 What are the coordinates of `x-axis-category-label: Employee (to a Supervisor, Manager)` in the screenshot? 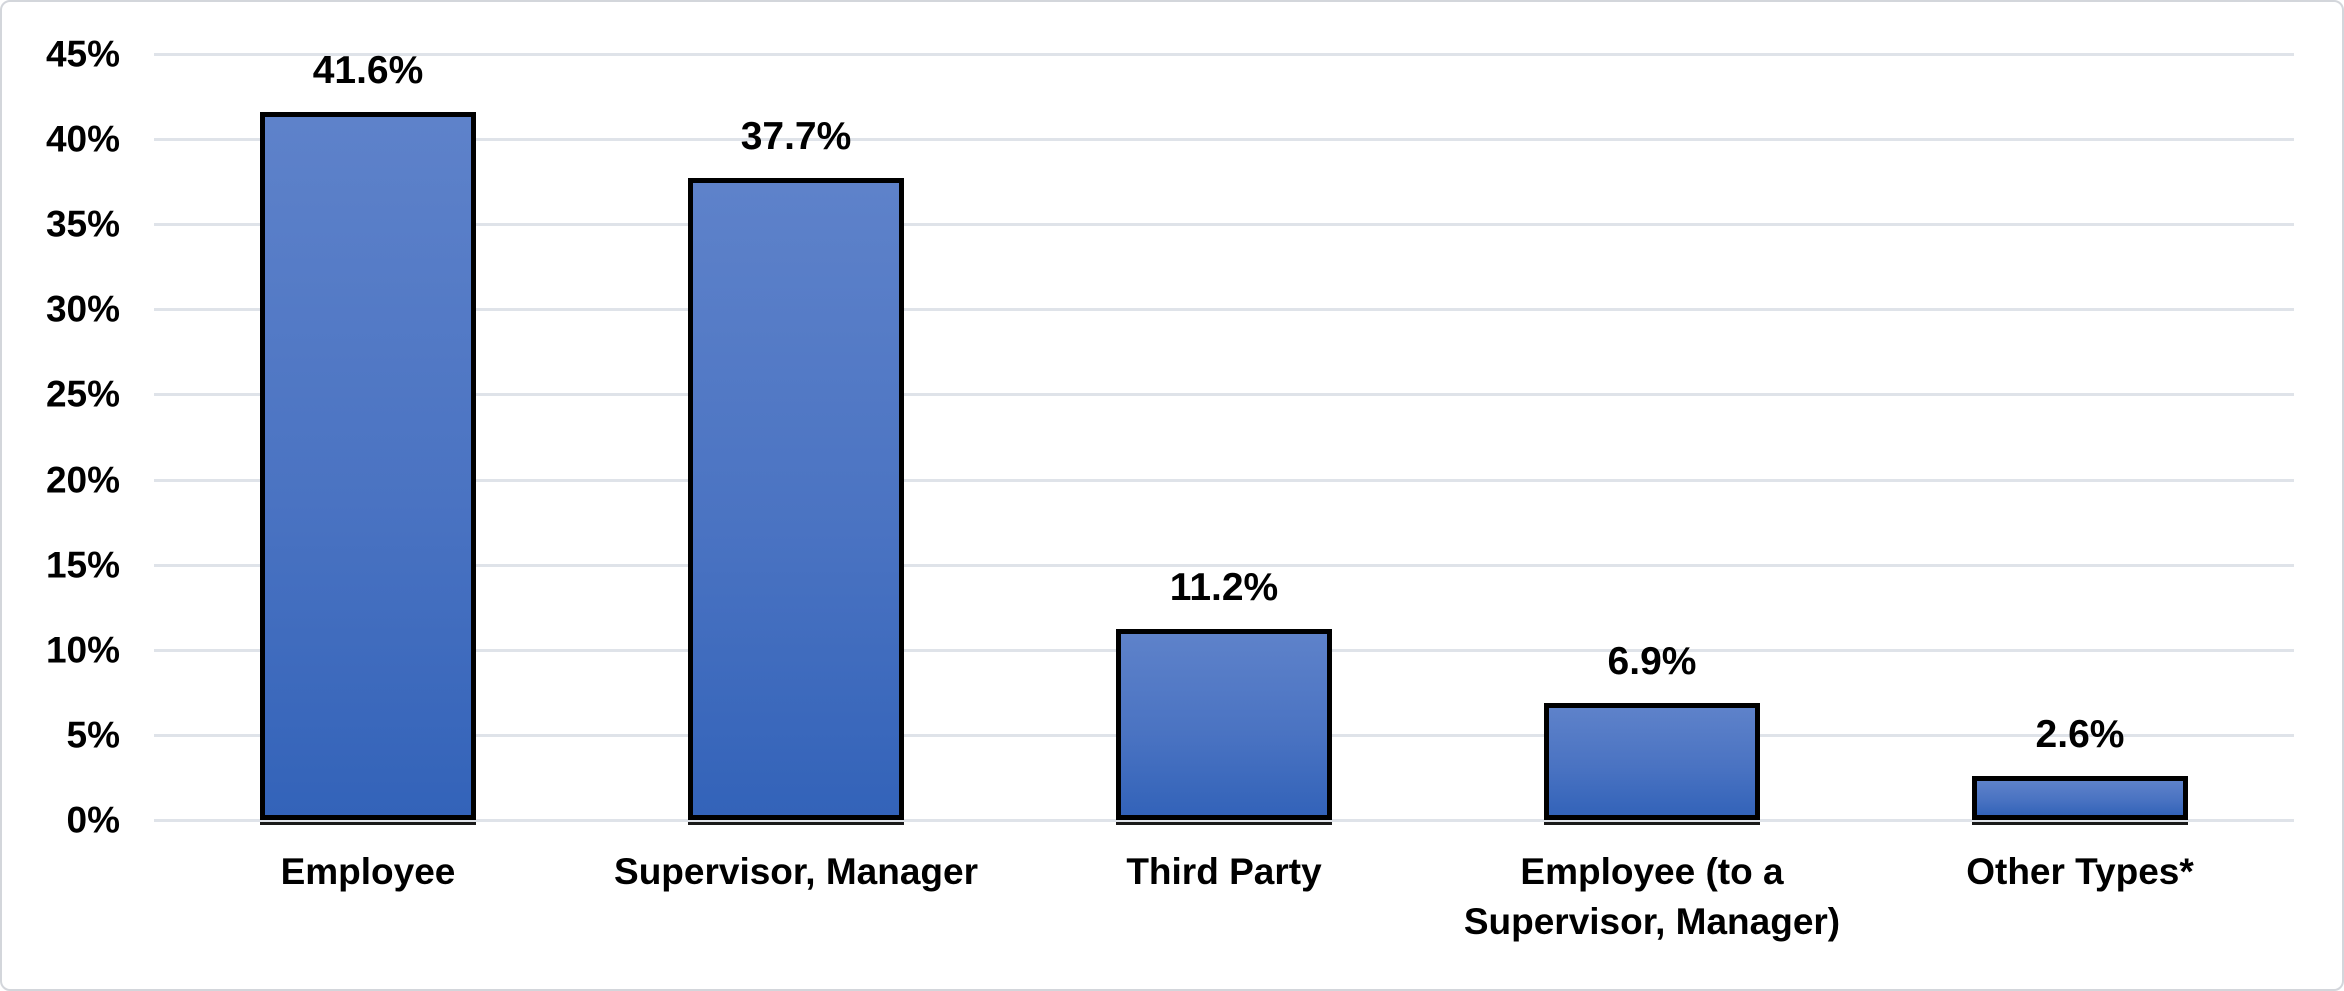 It's located at (1652, 896).